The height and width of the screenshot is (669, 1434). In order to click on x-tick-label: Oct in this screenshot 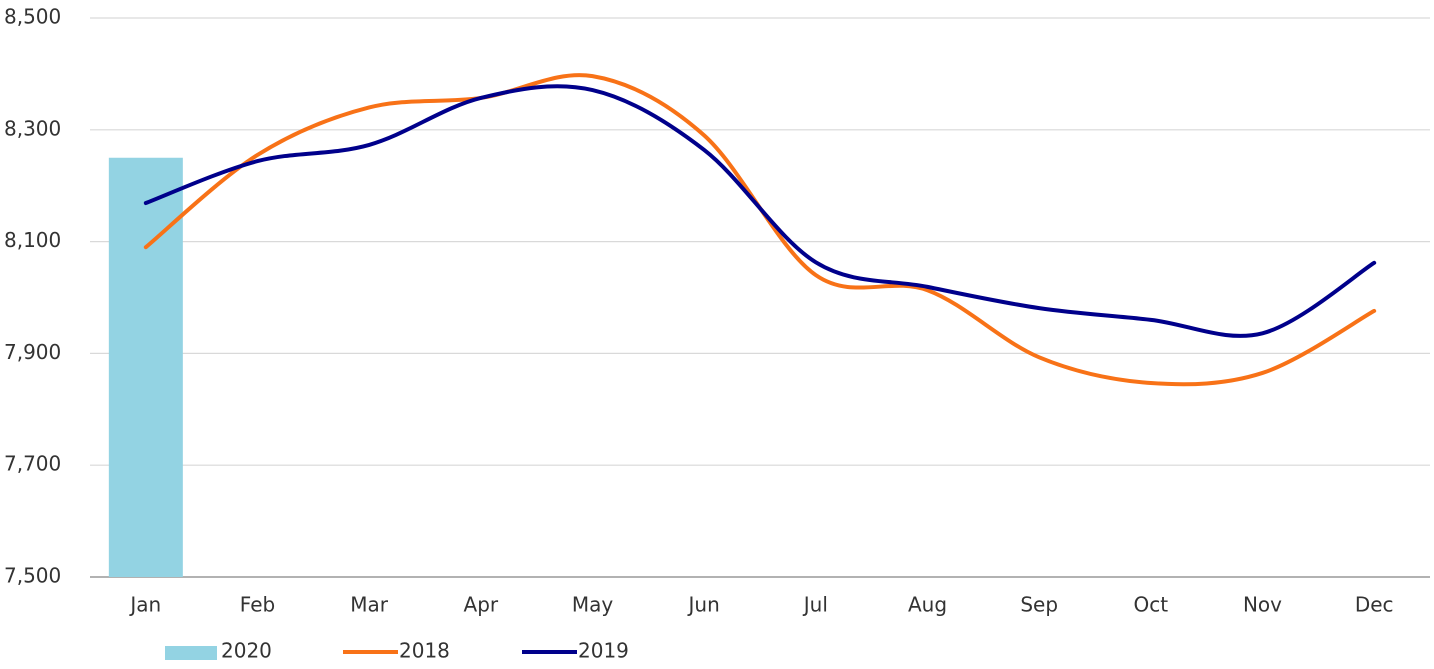, I will do `click(1151, 605)`.